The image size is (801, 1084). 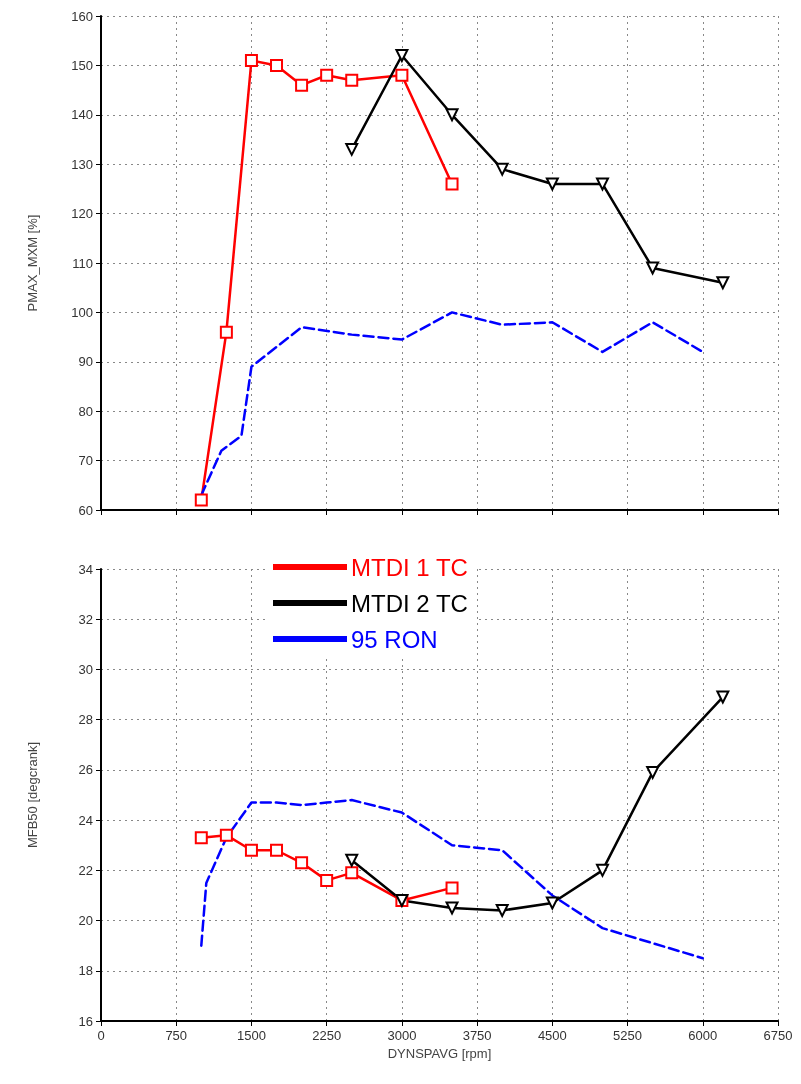 What do you see at coordinates (176, 1035) in the screenshot?
I see `x-tick-label: 750` at bounding box center [176, 1035].